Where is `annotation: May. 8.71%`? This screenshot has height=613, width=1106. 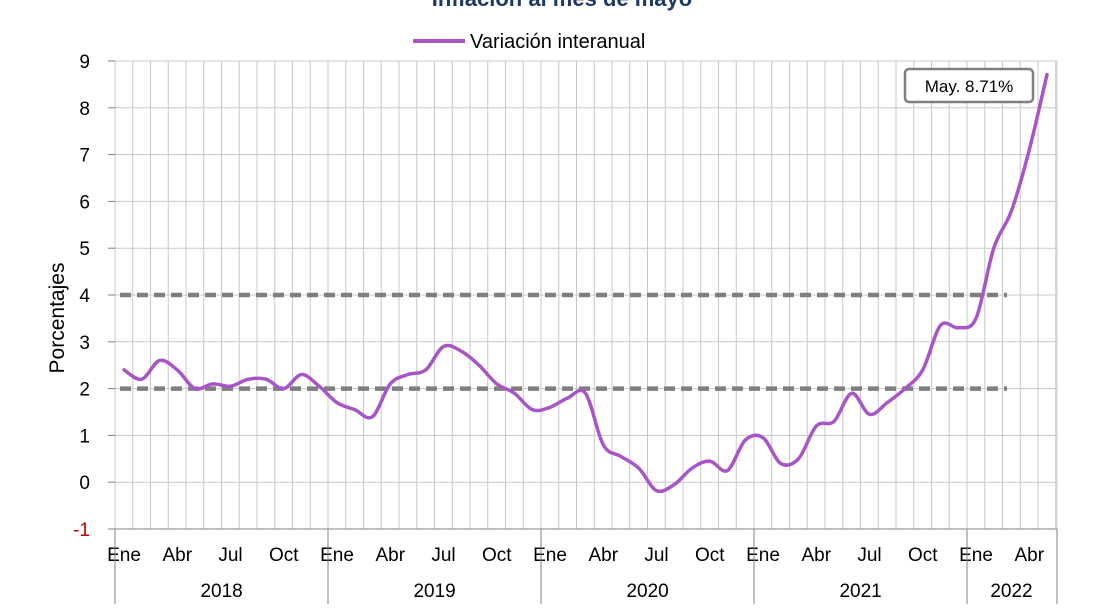
annotation: May. 8.71% is located at coordinates (969, 85).